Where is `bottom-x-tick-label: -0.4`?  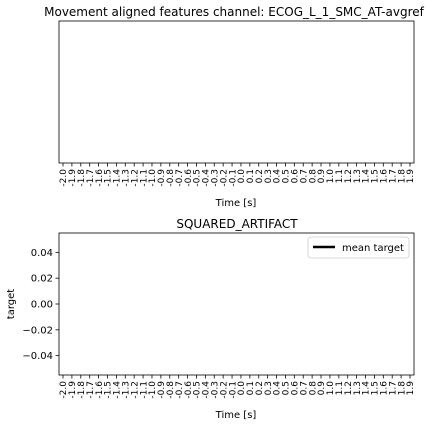
bottom-x-tick-label: -0.4 is located at coordinates (207, 390).